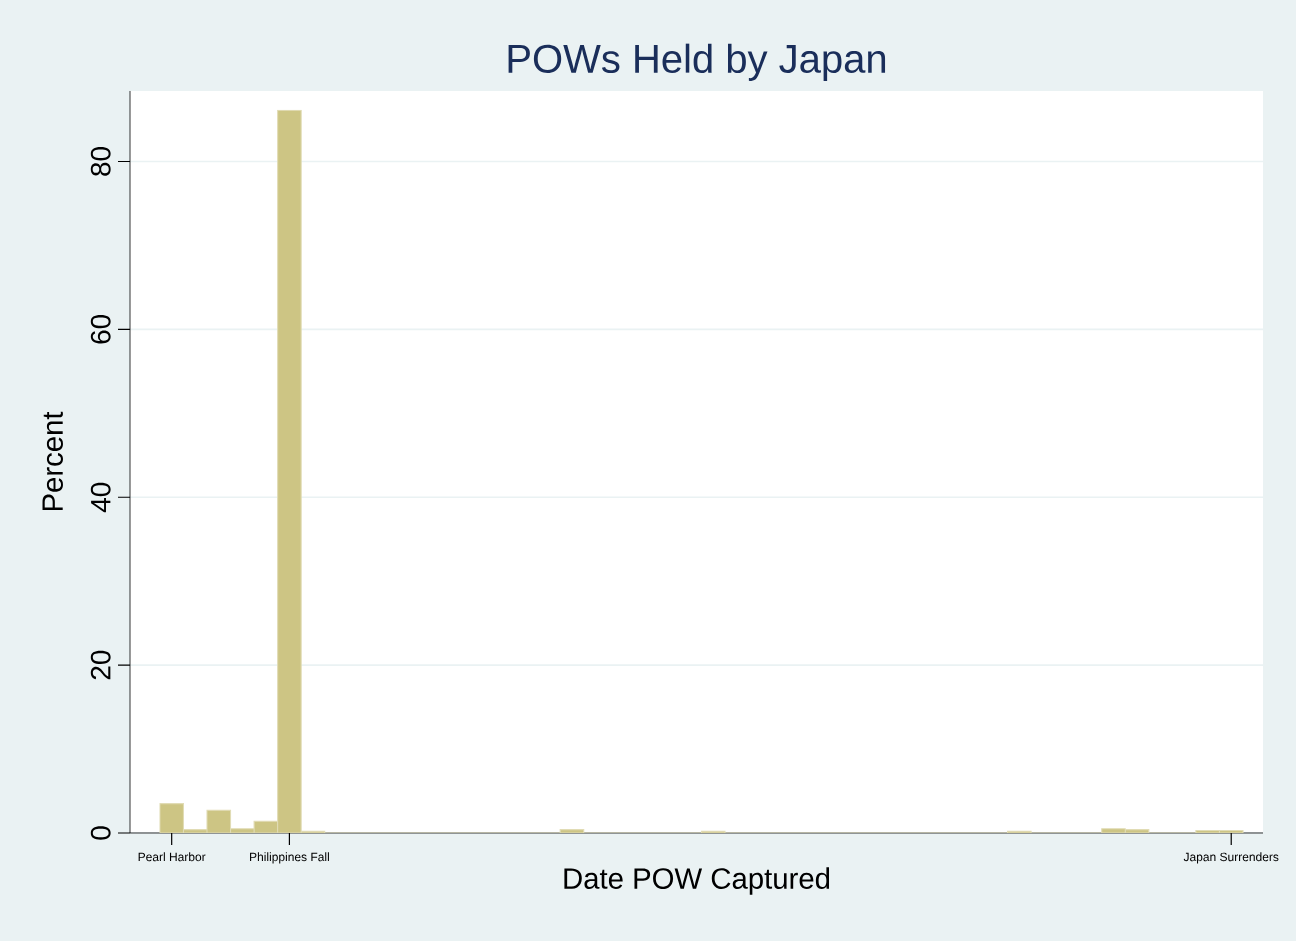  What do you see at coordinates (697, 62) in the screenshot?
I see `chart-title: POWs Held by Japan` at bounding box center [697, 62].